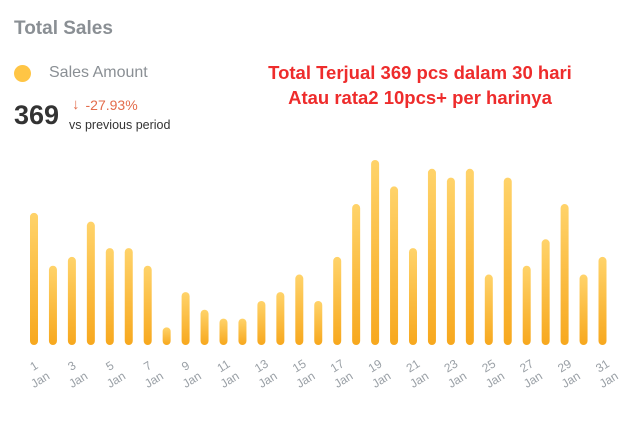  What do you see at coordinates (98, 72) in the screenshot?
I see `legend-label: Sales Amount` at bounding box center [98, 72].